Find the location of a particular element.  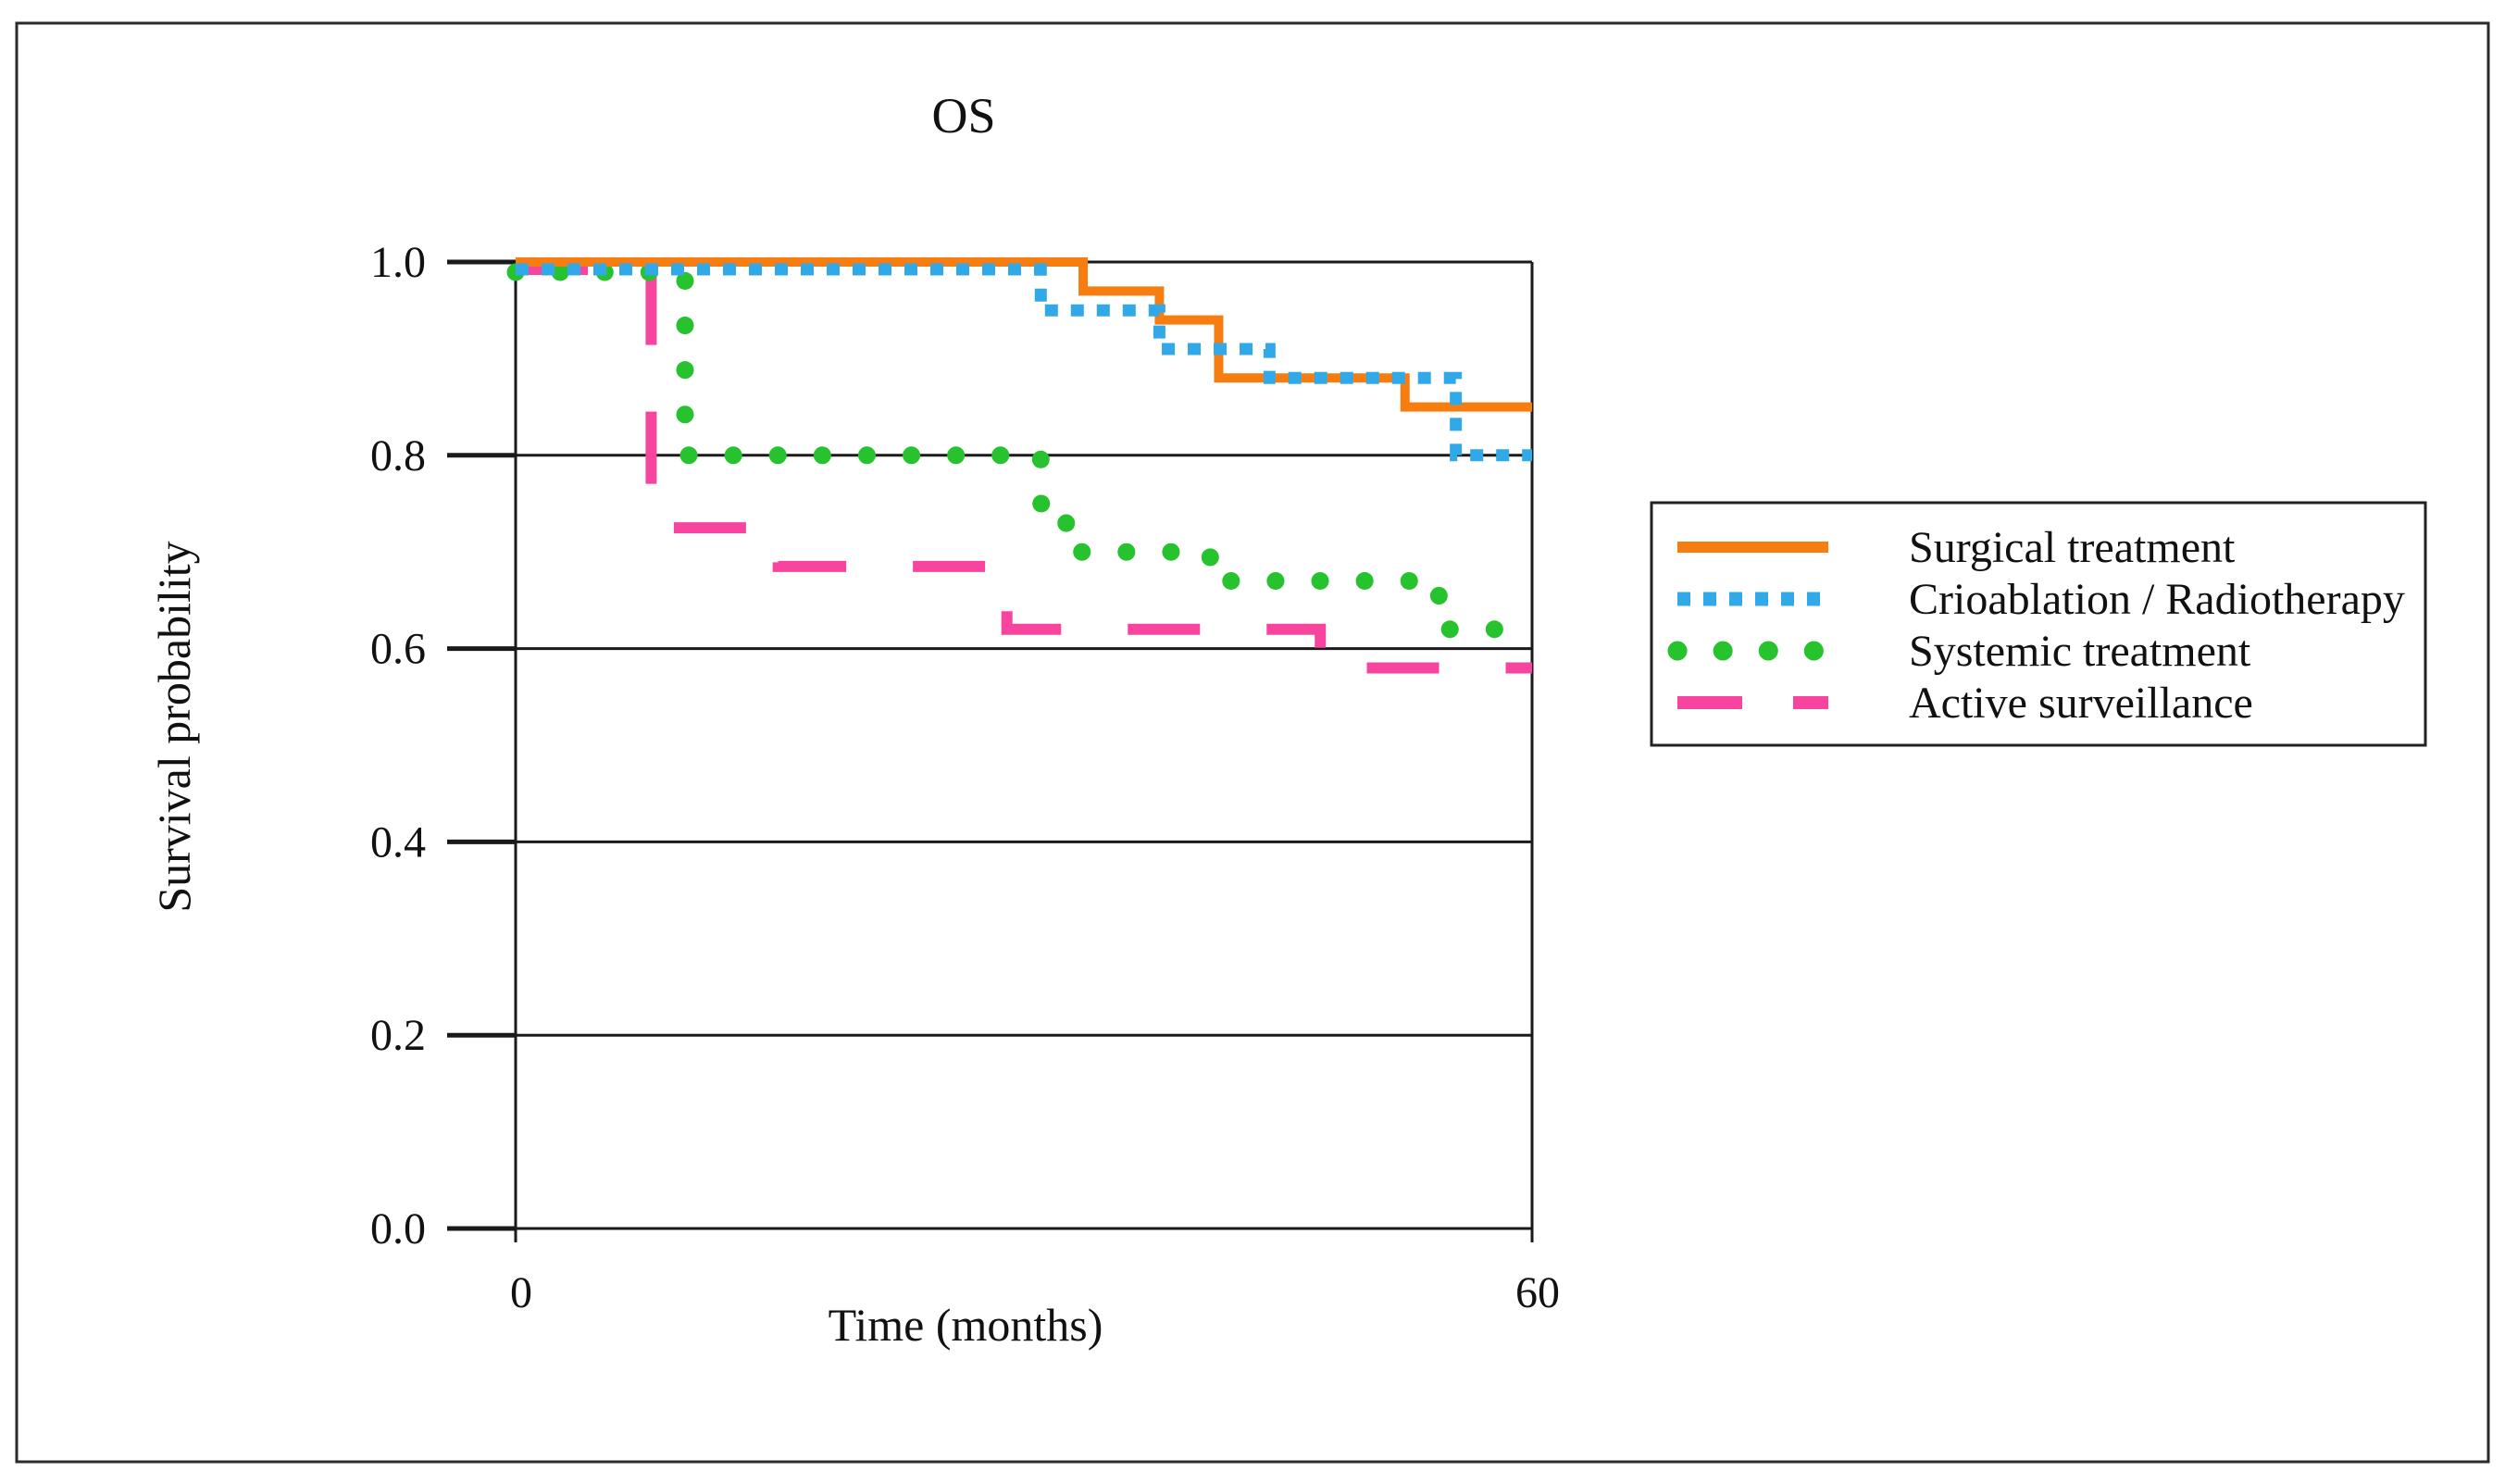

y-tick-label-0.8: 0.8 is located at coordinates (398, 455).